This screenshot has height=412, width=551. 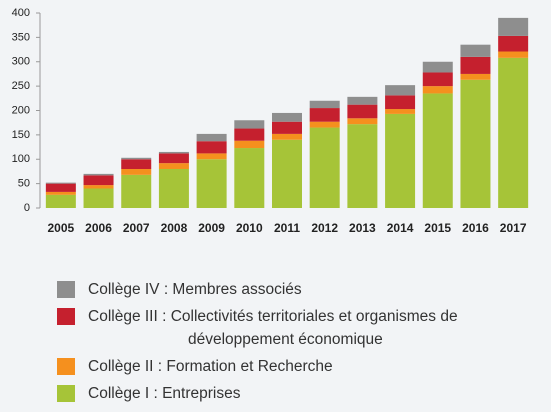 What do you see at coordinates (304, 393) in the screenshot?
I see `legend-item: Collège I : Entreprises` at bounding box center [304, 393].